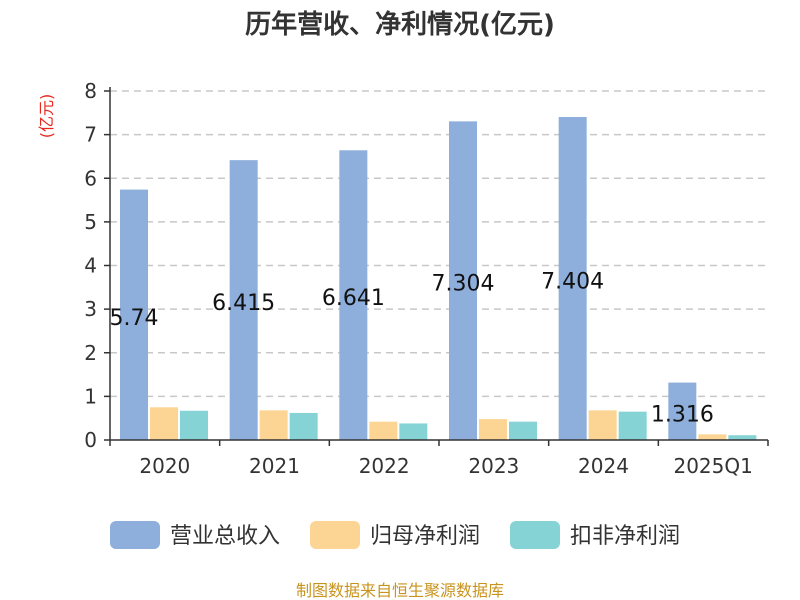 This screenshot has height=600, width=800. What do you see at coordinates (493, 429) in the screenshot?
I see `bar-2-2023` at bounding box center [493, 429].